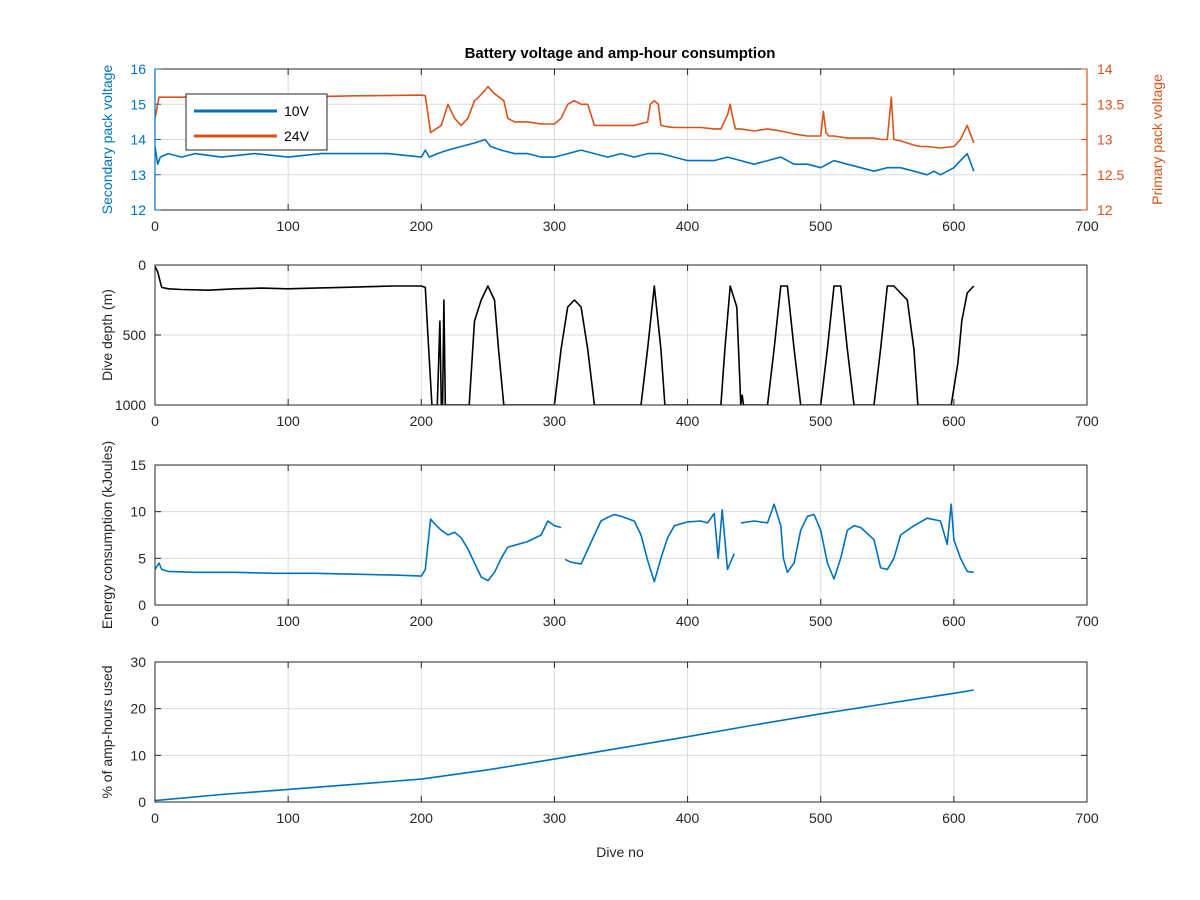  I want to click on legend-label-10v: 10V, so click(297, 111).